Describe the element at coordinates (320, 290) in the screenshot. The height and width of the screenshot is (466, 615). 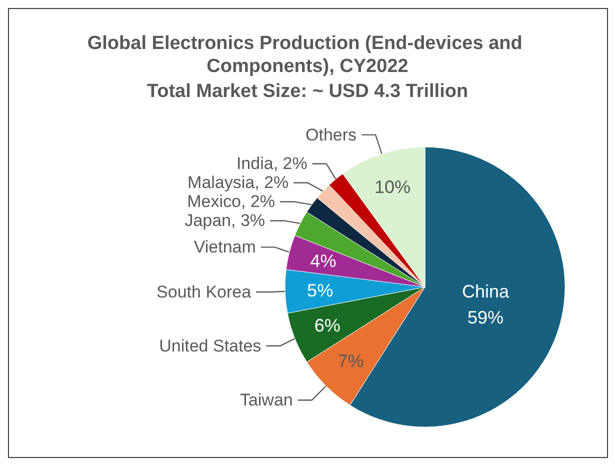
I see `data-label: 5%` at that location.